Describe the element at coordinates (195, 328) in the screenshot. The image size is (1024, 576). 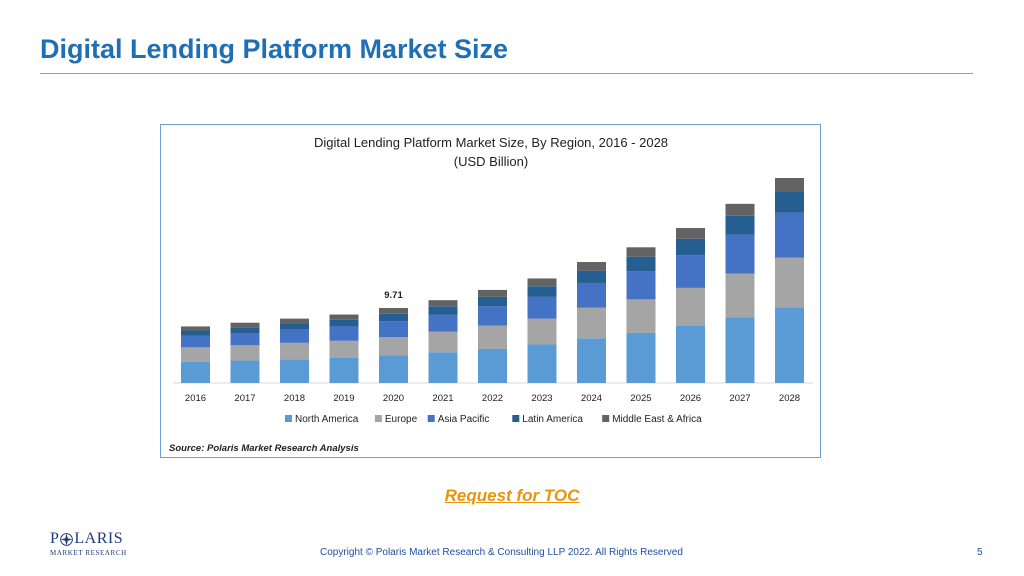
I see `bar-2016-middle-east-africa` at that location.